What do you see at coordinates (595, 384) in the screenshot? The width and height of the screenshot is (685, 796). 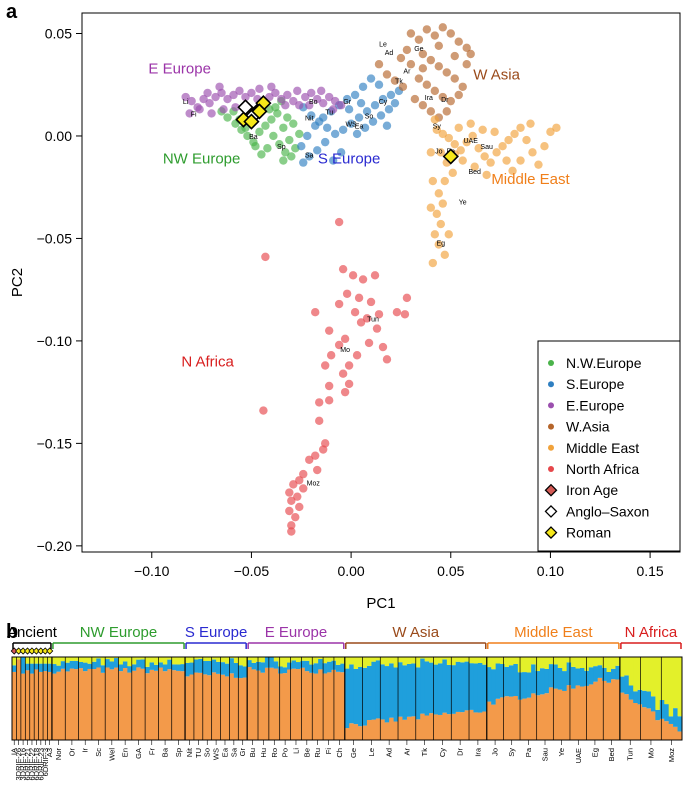 I see `legend-entry: S.Europe` at bounding box center [595, 384].